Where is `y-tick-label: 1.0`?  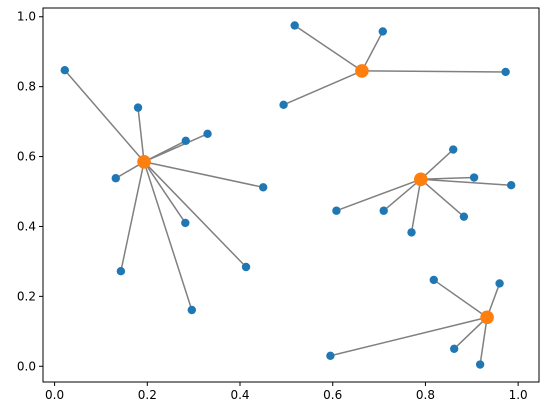 y-tick-label: 1.0 is located at coordinates (26, 17).